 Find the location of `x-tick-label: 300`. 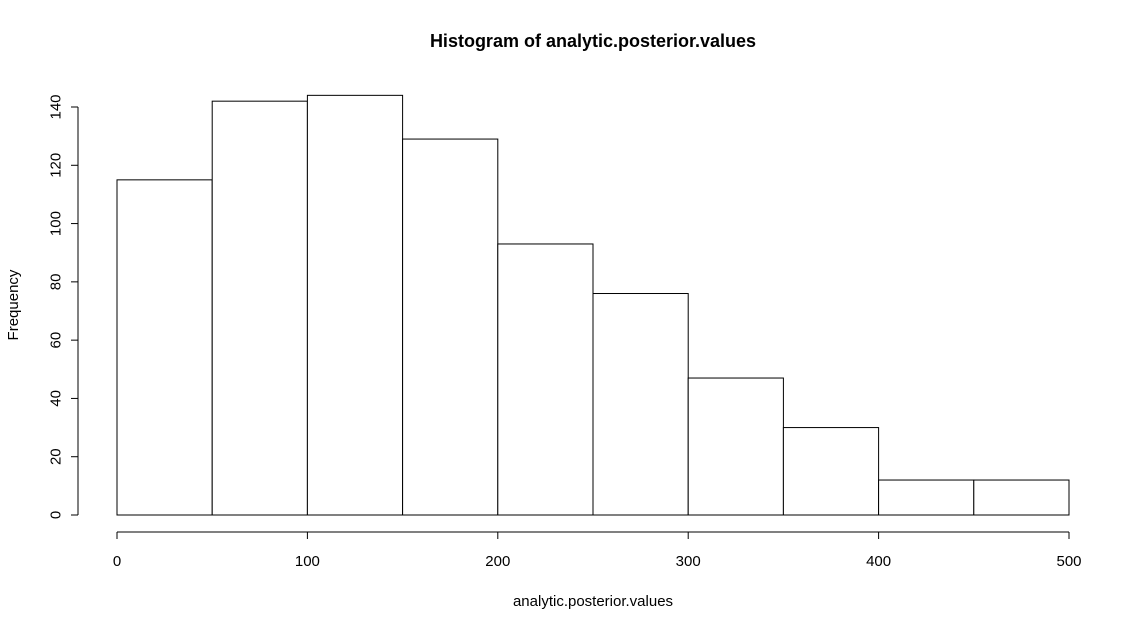

x-tick-label: 300 is located at coordinates (688, 561).